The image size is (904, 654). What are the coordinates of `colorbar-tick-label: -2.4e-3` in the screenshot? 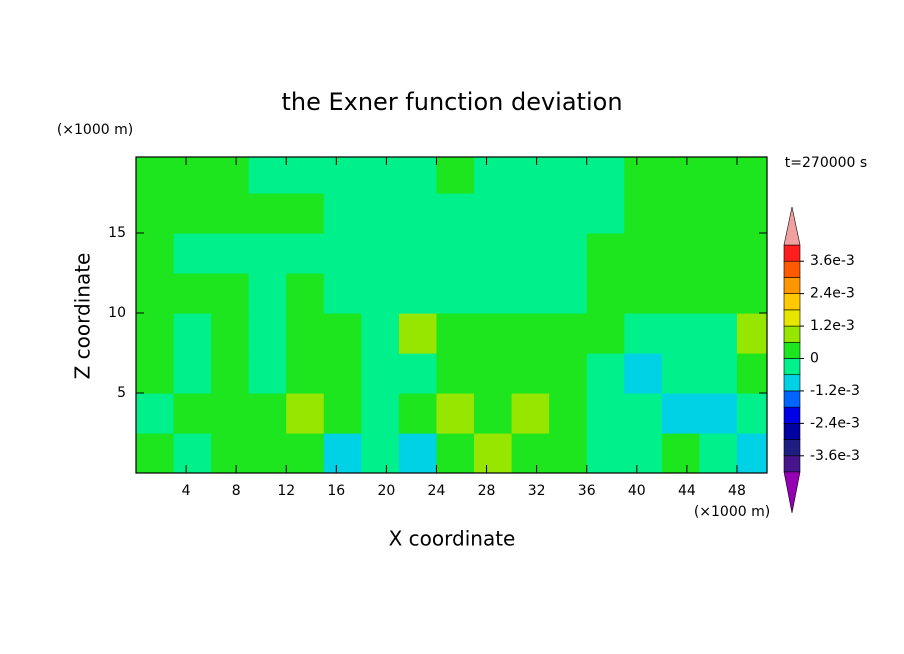 It's located at (835, 423).